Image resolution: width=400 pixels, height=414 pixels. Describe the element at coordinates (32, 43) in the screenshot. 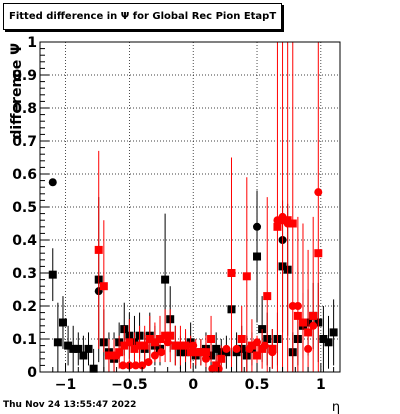

I see `y-tick-label: 1` at that location.